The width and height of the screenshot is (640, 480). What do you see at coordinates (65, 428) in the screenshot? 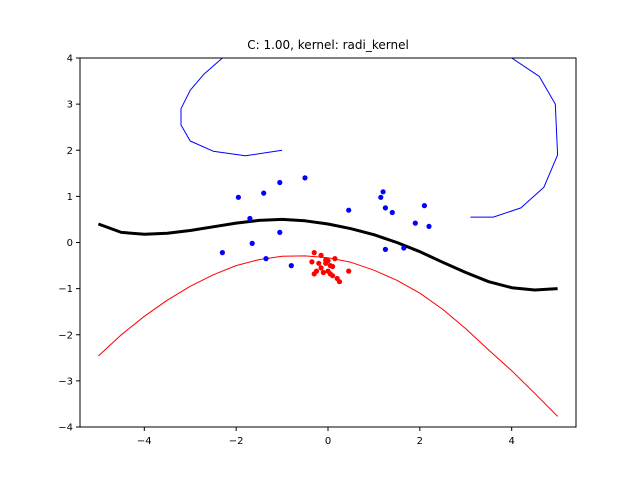
I see `y-tick-label: −4` at bounding box center [65, 428].